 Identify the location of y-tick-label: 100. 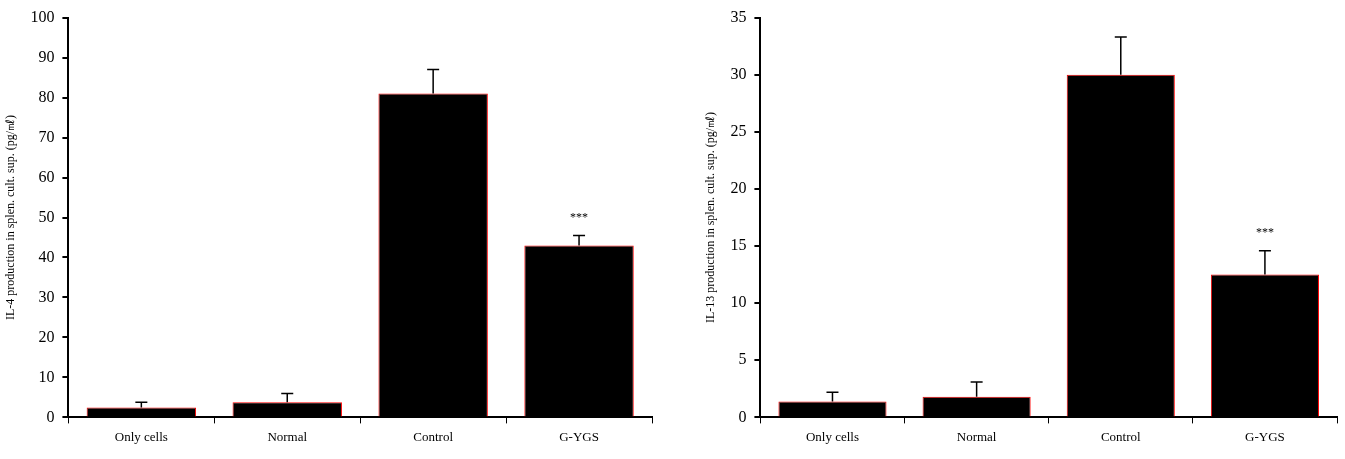
(42, 16).